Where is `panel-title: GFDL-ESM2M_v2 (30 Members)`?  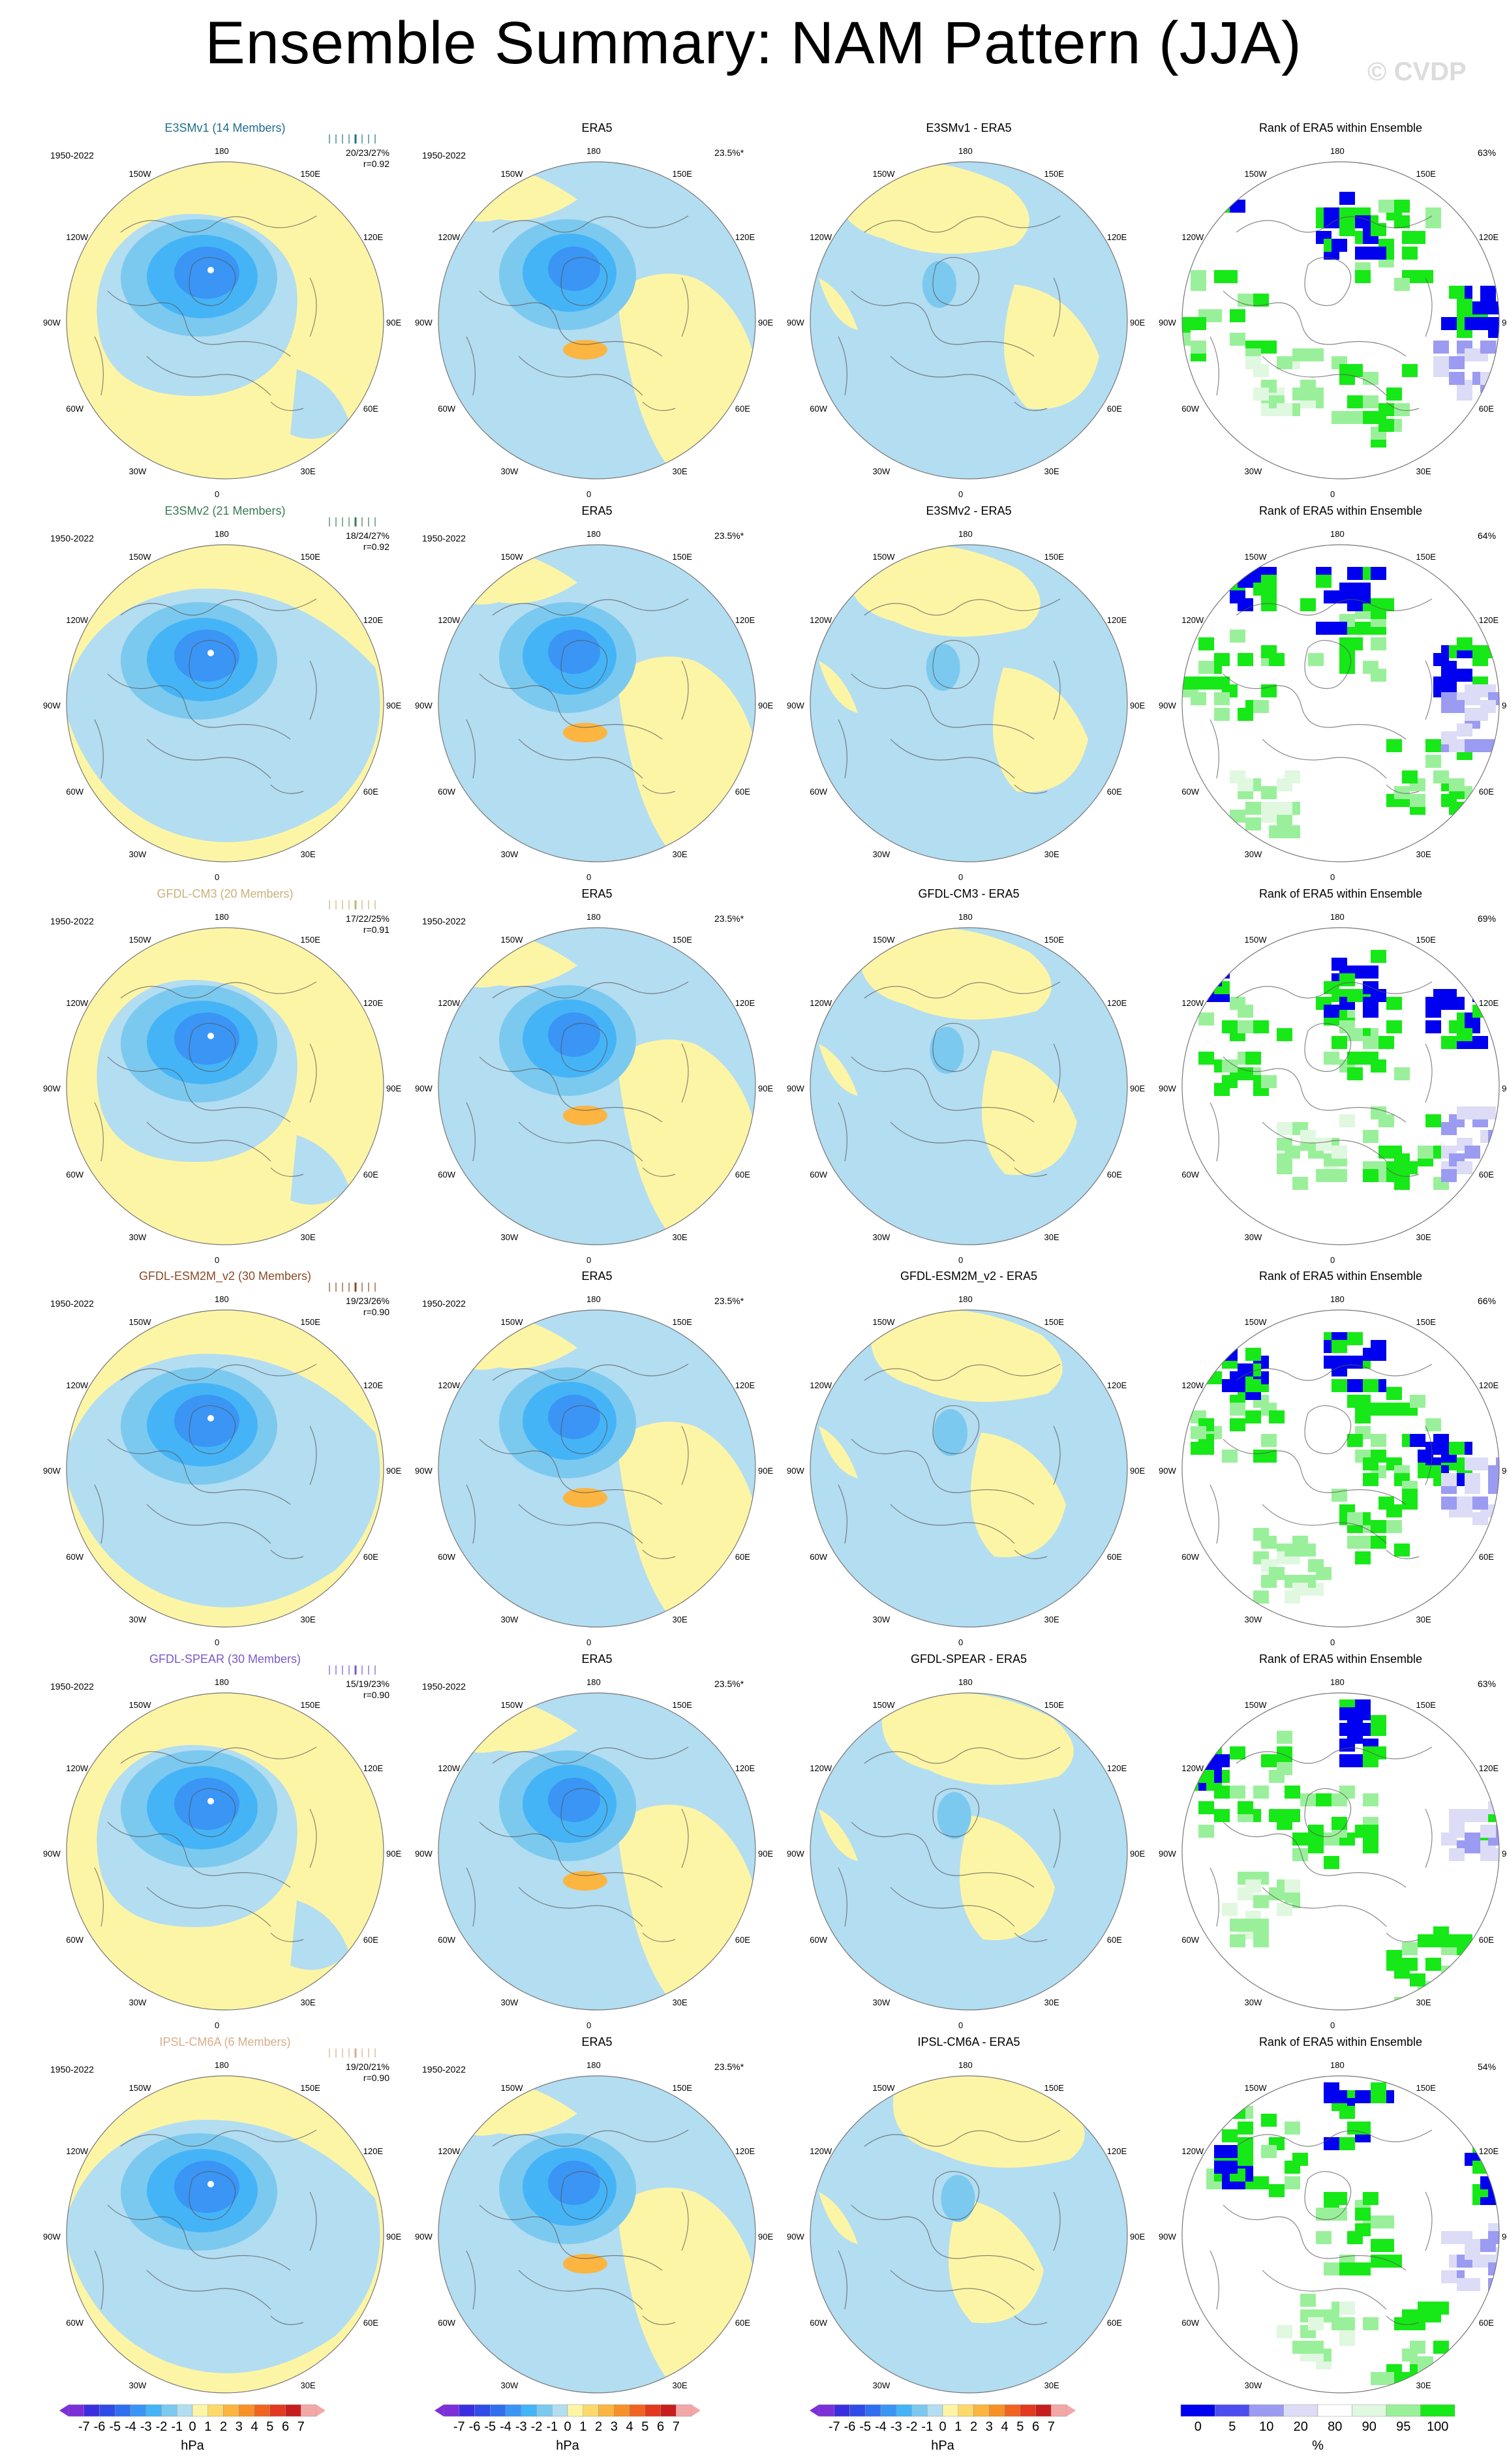 panel-title: GFDL-ESM2M_v2 (30 Members) is located at coordinates (225, 1276).